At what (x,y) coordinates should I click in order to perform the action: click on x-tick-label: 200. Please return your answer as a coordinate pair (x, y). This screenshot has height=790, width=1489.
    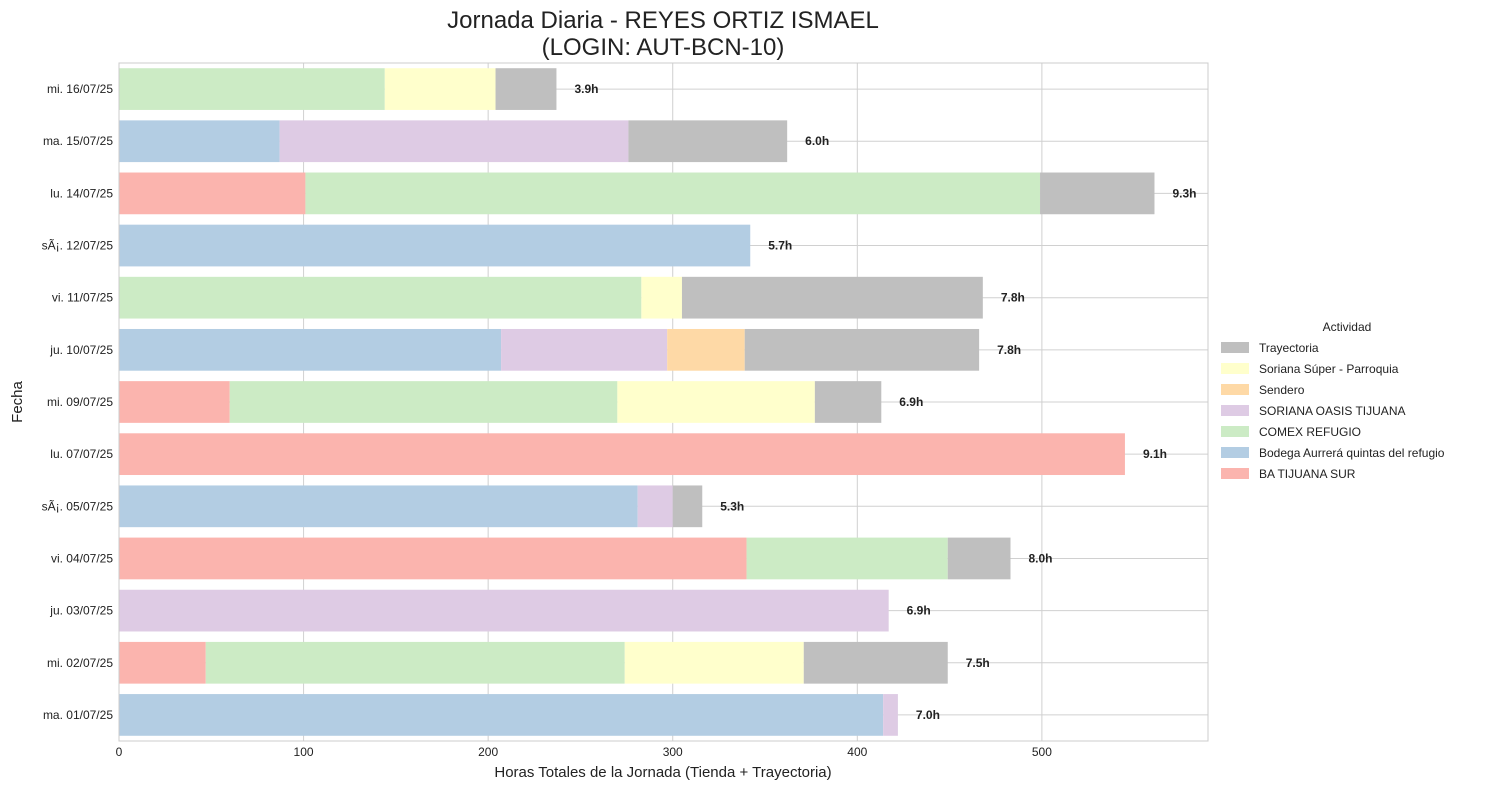
    Looking at the image, I should click on (488, 752).